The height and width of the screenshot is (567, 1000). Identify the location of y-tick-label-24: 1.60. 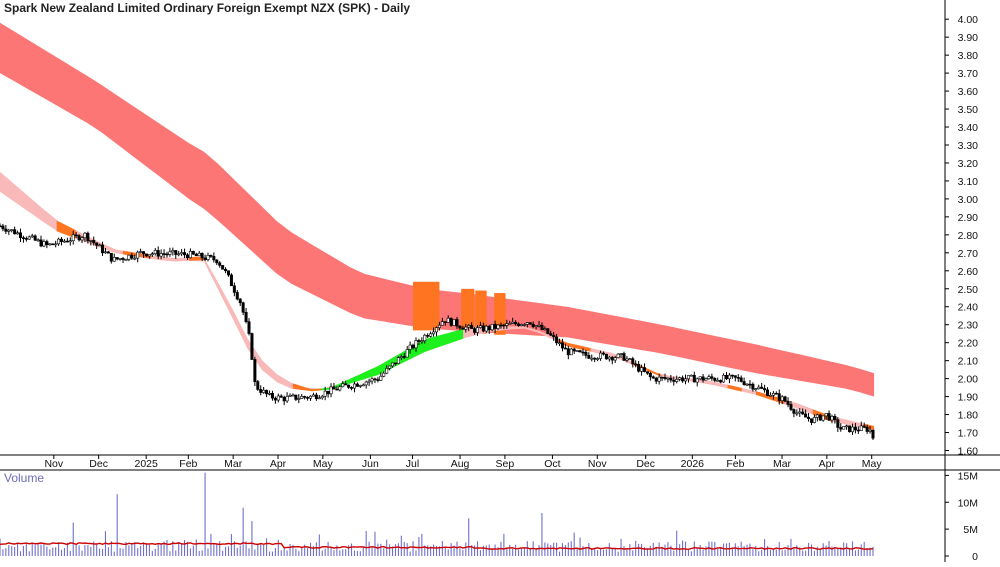
(968, 452).